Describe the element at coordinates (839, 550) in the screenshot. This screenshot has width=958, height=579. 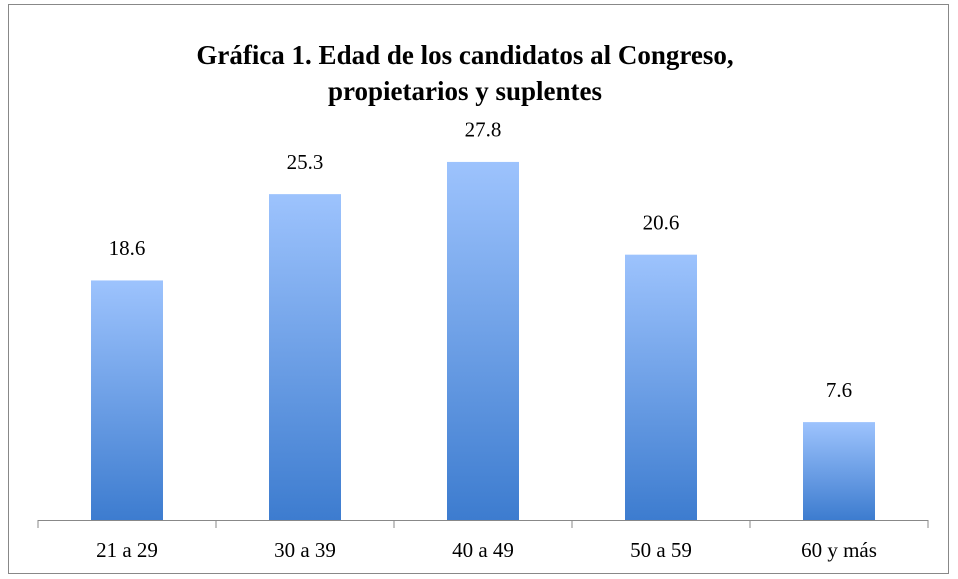
I see `x-tick-label: 60 y más` at that location.